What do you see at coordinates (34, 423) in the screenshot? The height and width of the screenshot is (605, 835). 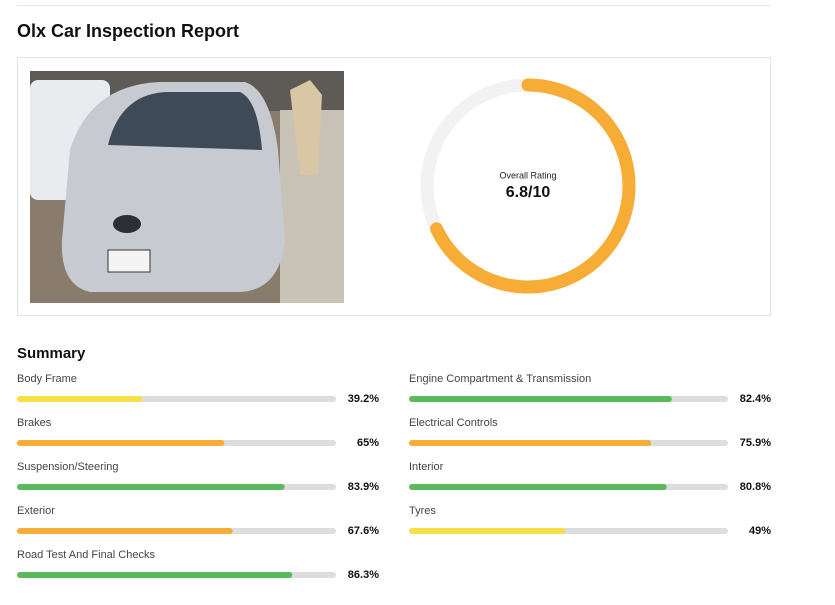 I see `item-label: Brakes` at bounding box center [34, 423].